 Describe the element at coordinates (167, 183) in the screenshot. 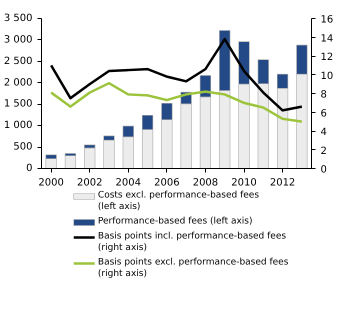

I see `x-tick-label: 2006` at that location.